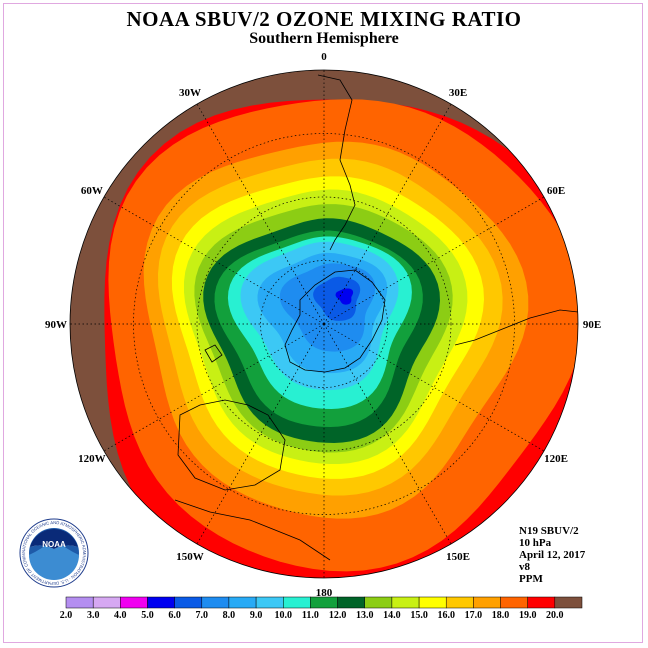  I want to click on colorbar-tick-label: 15.0, so click(419, 615).